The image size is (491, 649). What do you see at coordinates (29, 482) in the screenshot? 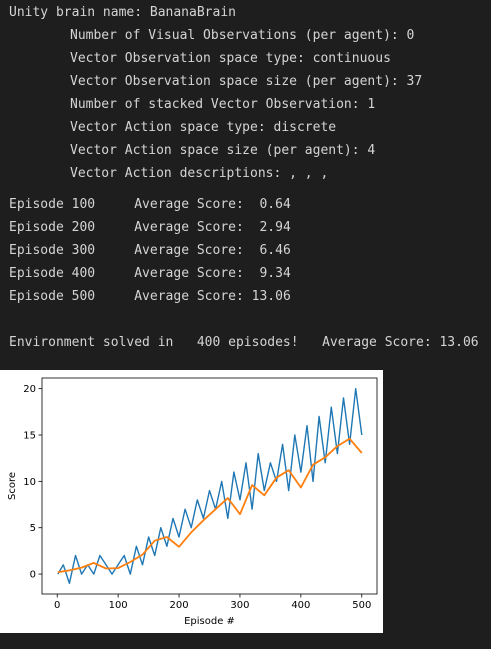
I see `y-tick-label: 10` at bounding box center [29, 482].